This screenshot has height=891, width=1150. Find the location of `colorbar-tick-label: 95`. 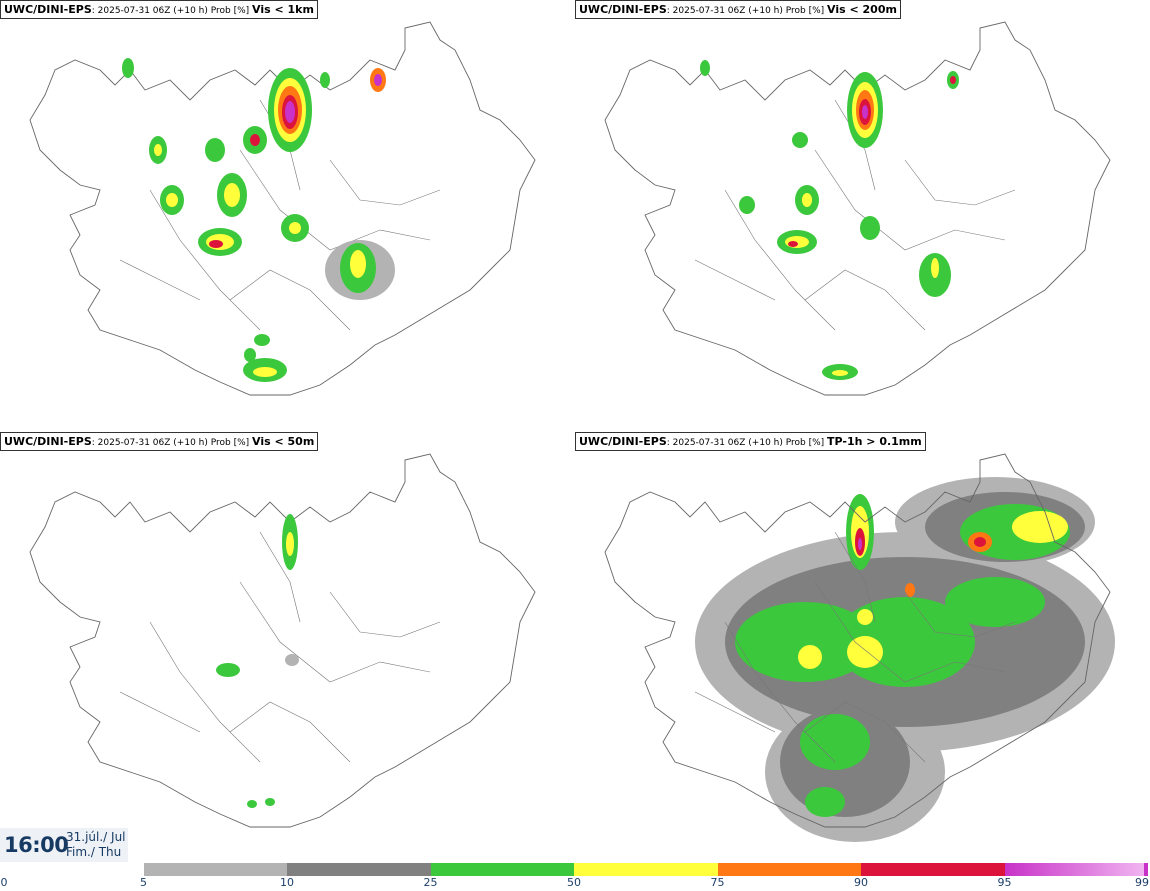

colorbar-tick-label: 95 is located at coordinates (1004, 882).